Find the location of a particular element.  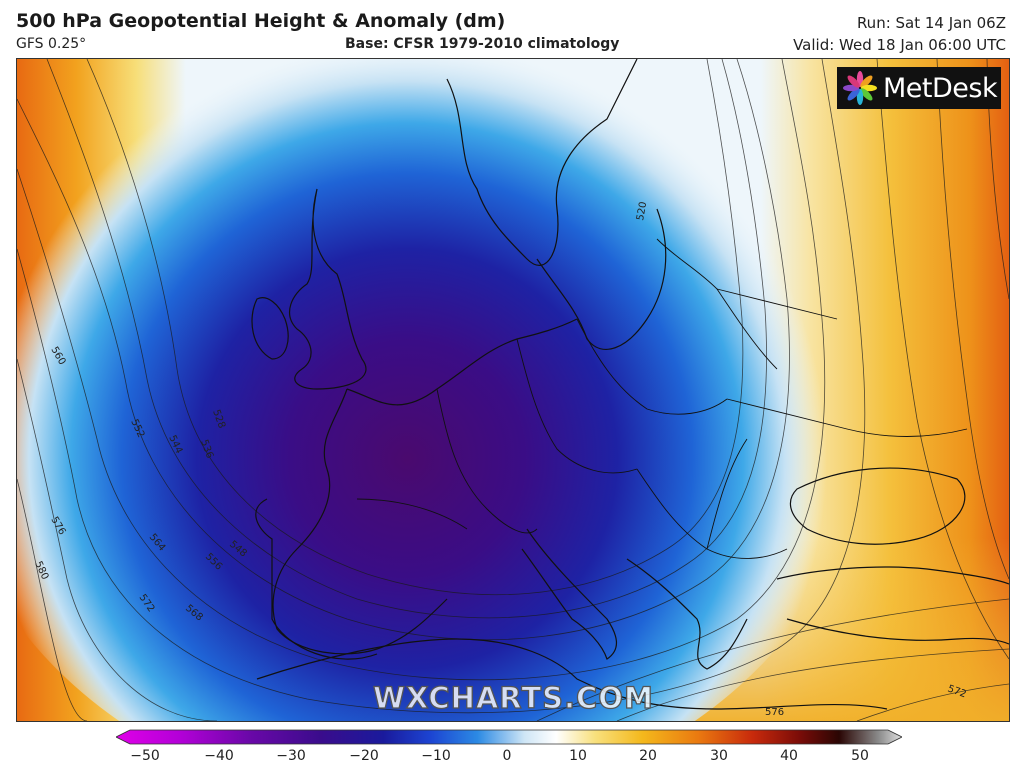

metdesk-flower-icon is located at coordinates (860, 88).